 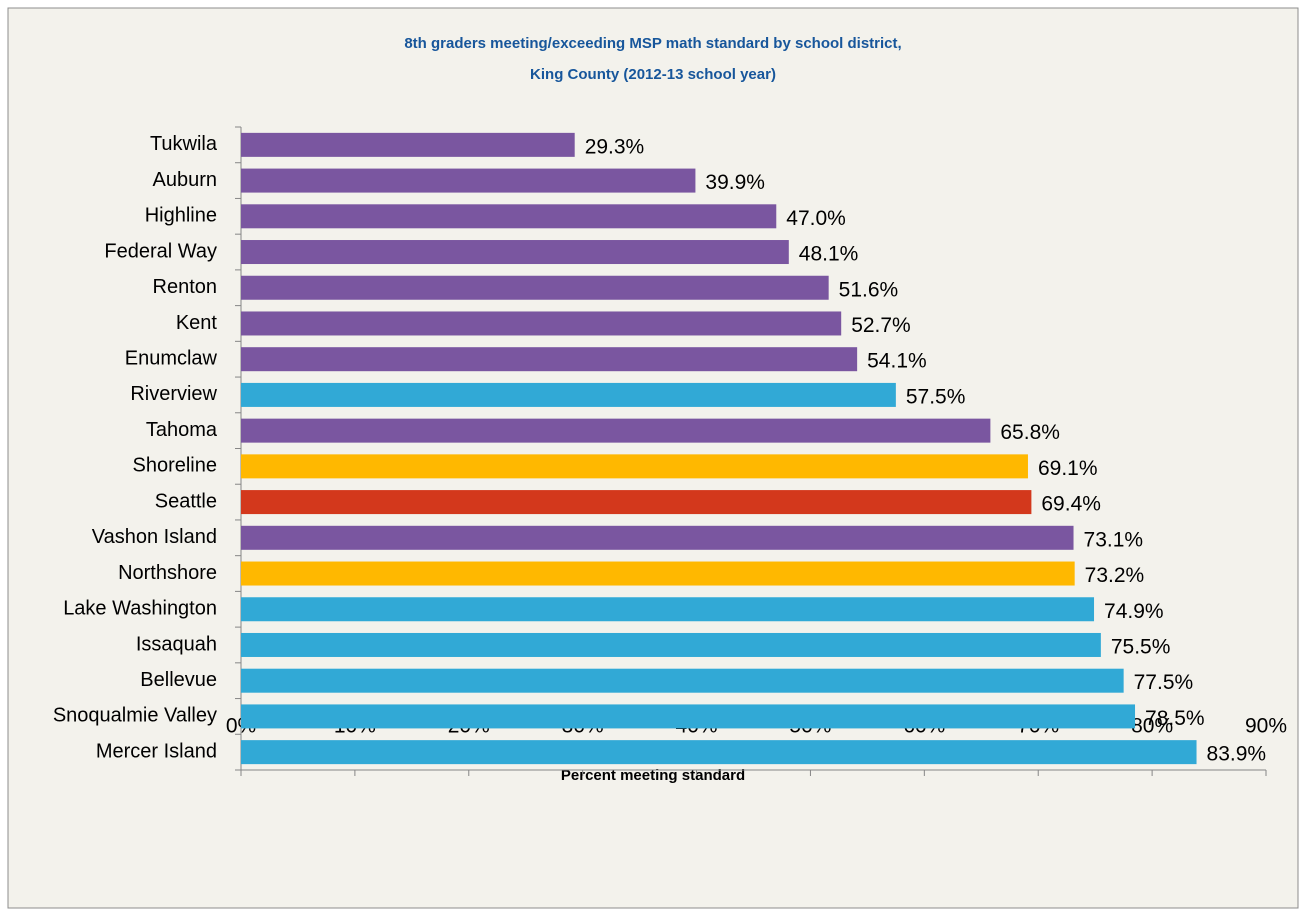 I want to click on value-label: 78.5%, so click(x=1175, y=718).